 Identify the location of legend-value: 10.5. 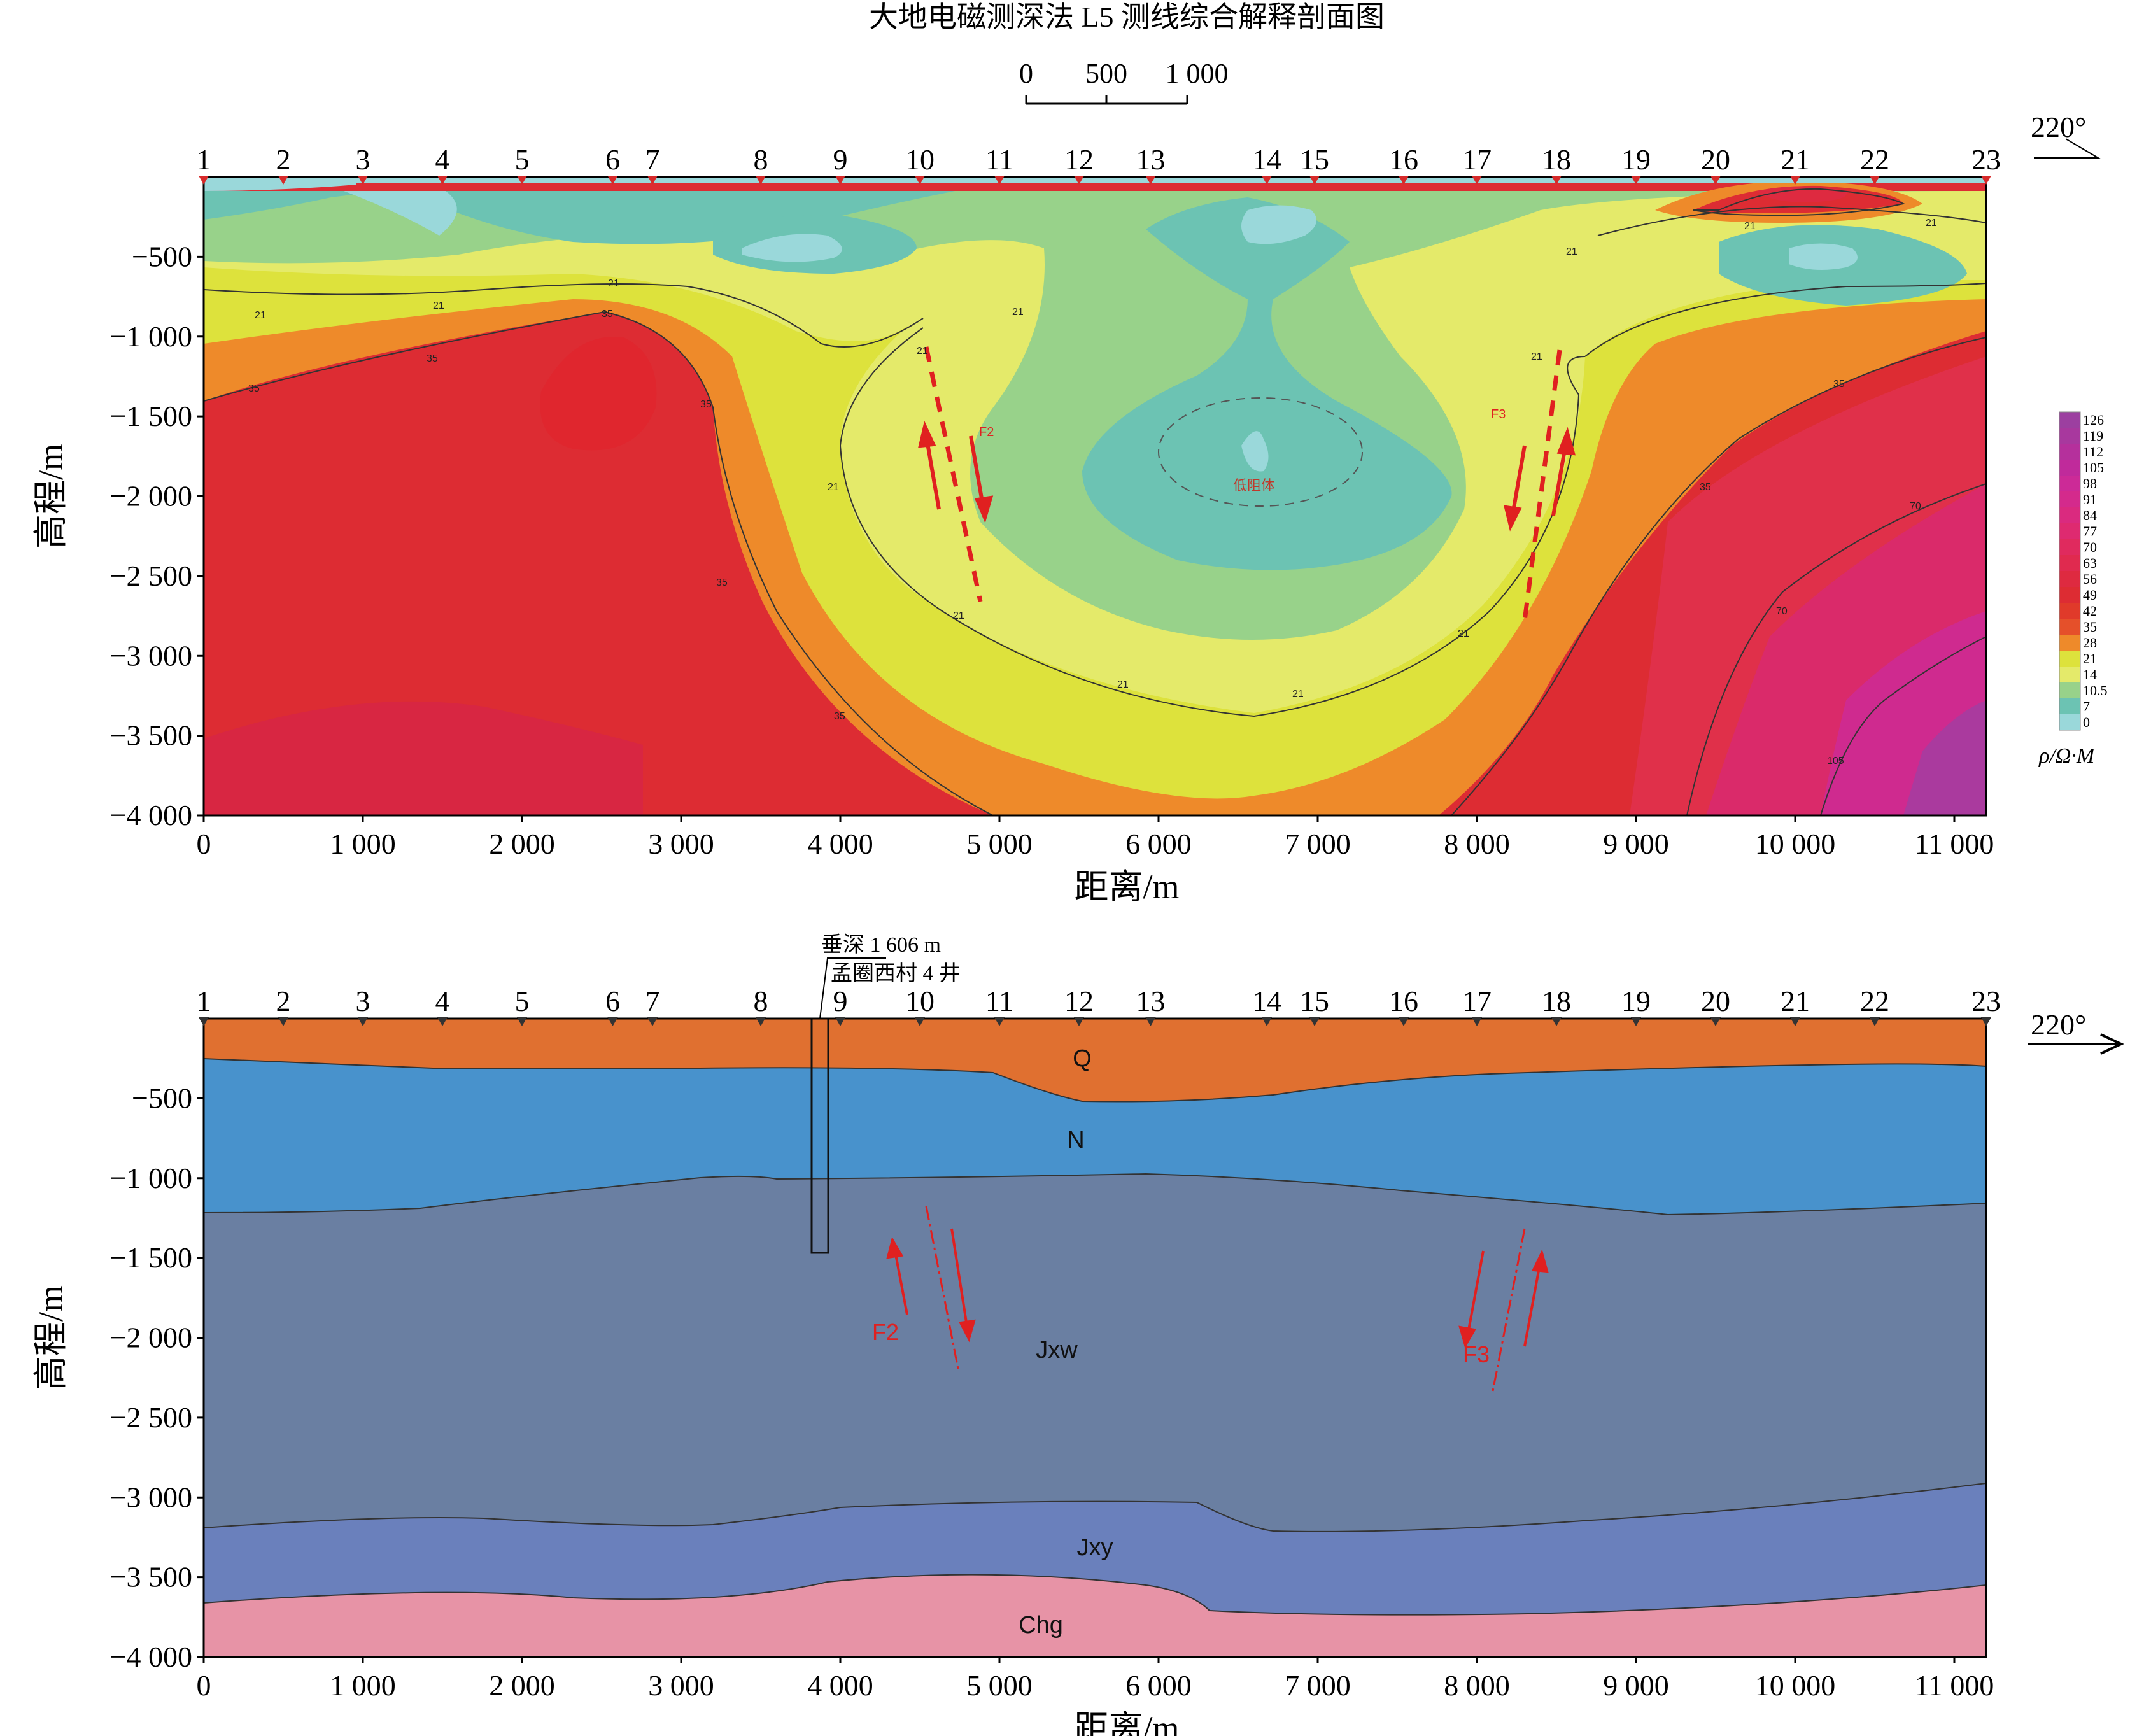
(2095, 690).